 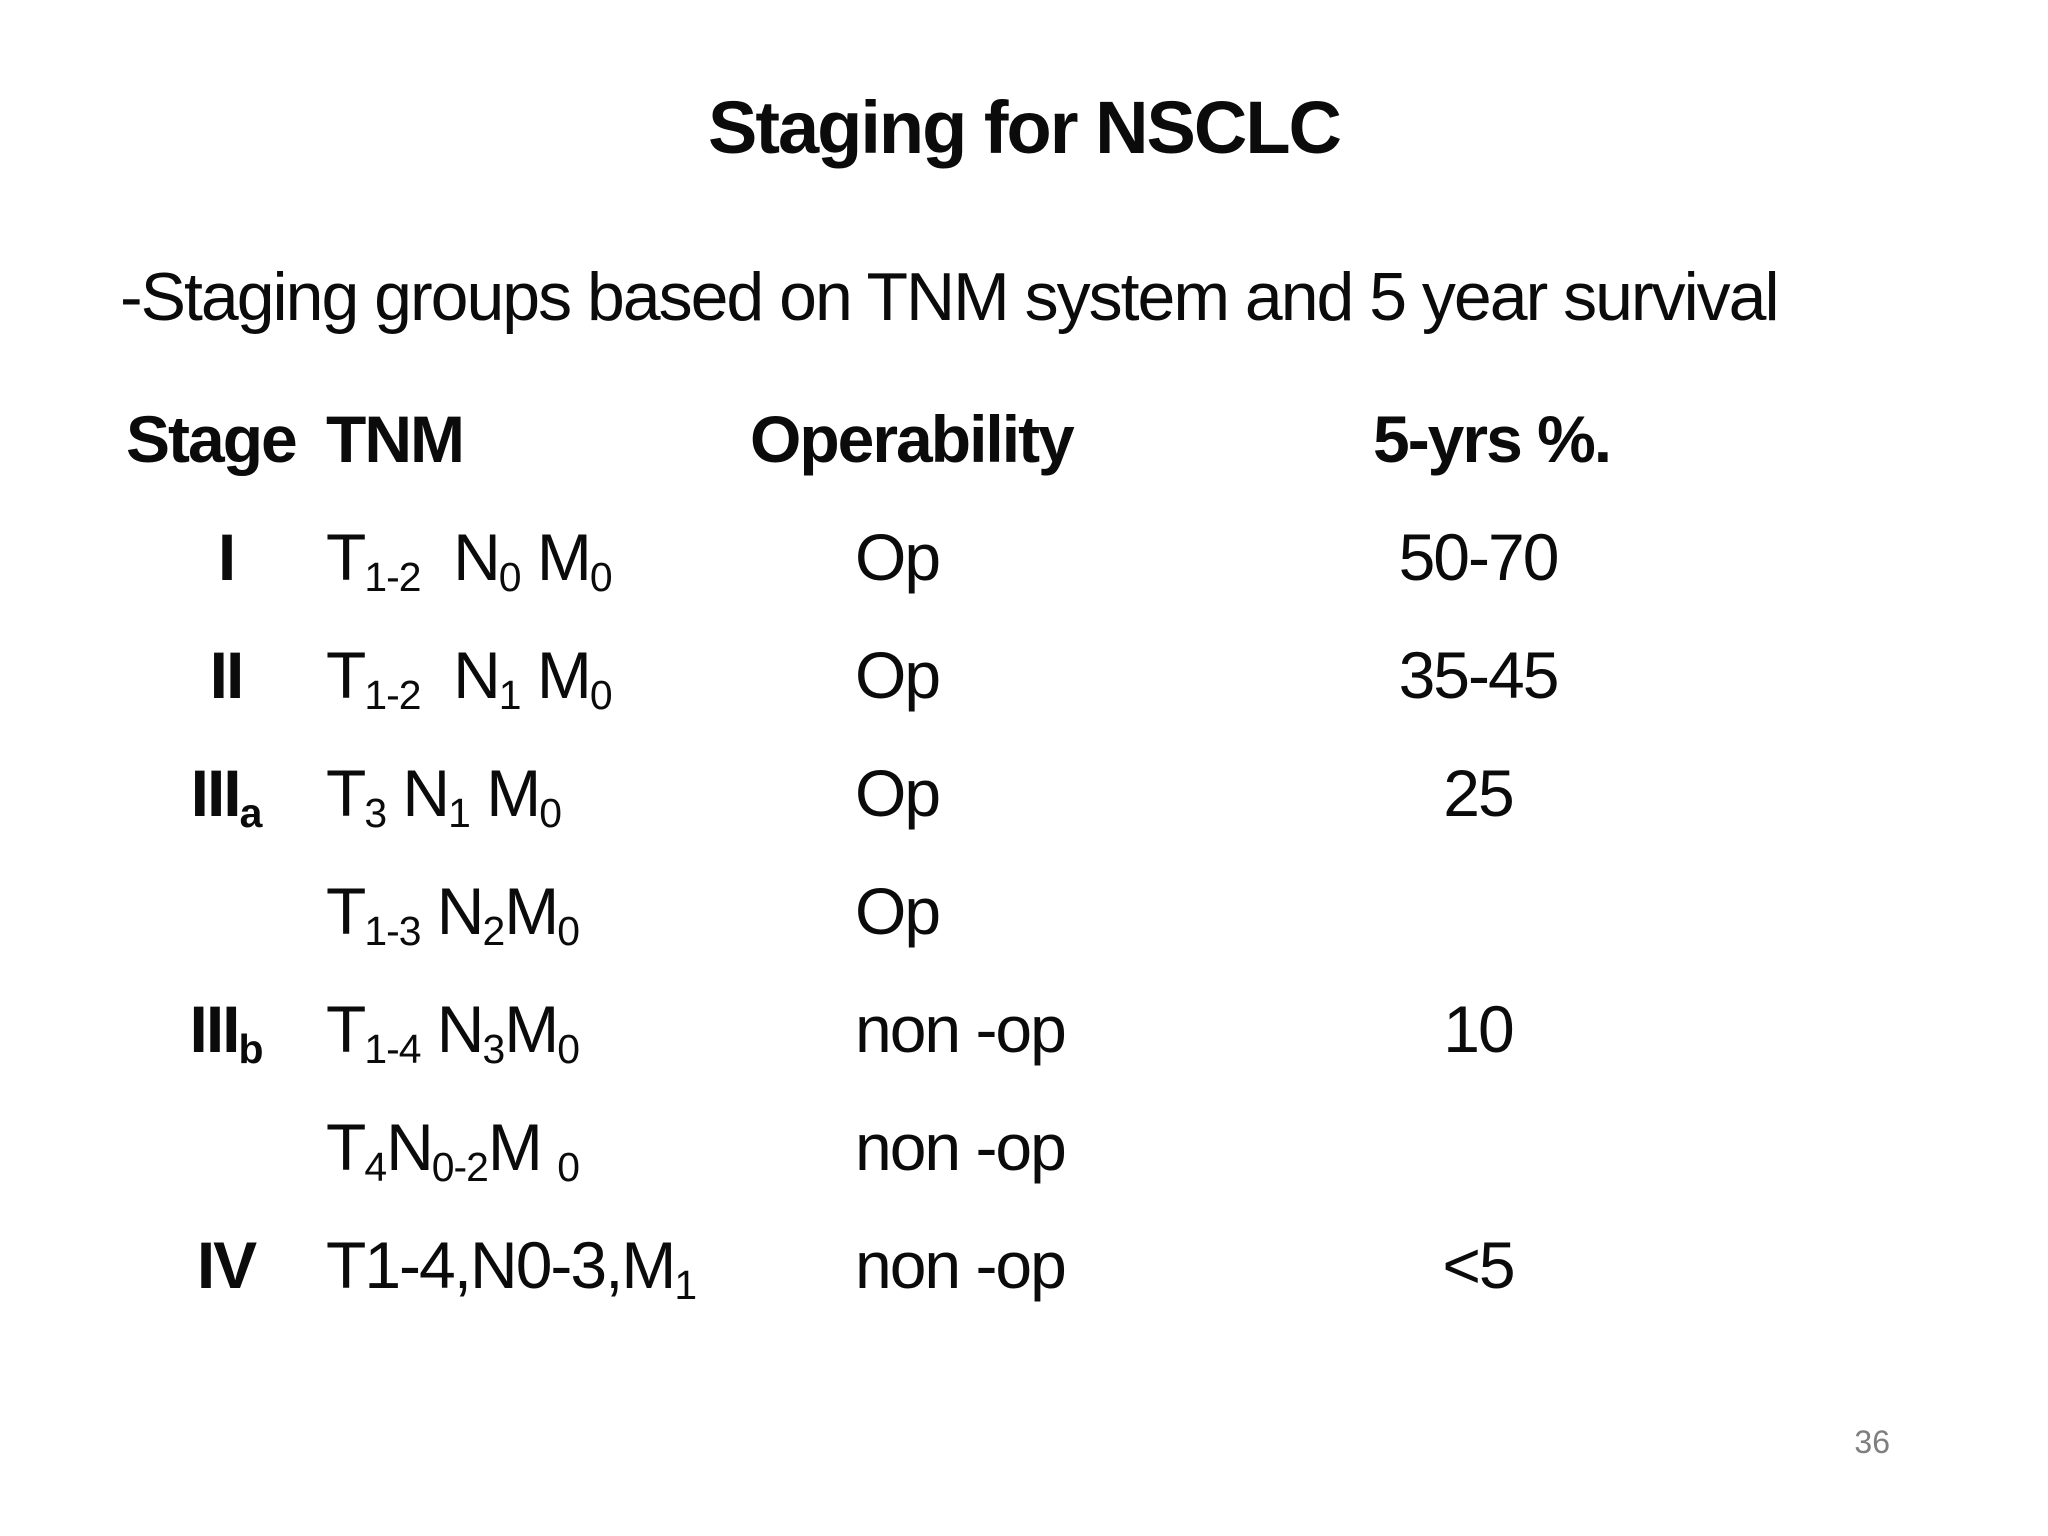 What do you see at coordinates (460, 1167) in the screenshot?
I see `subscript: 0-2` at bounding box center [460, 1167].